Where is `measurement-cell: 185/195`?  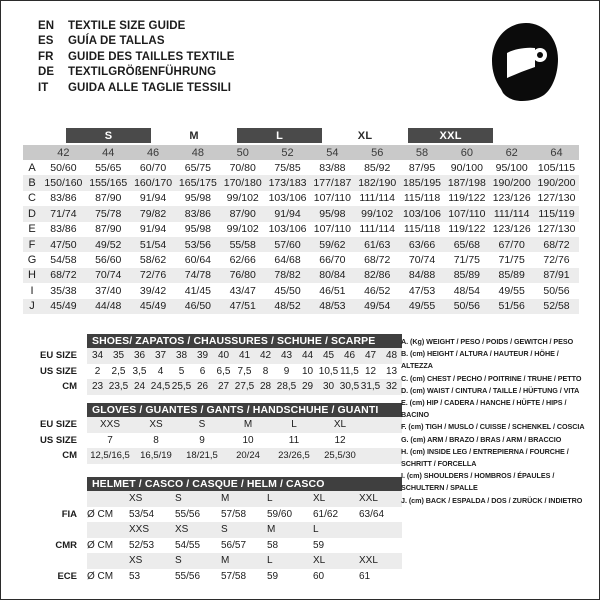
measurement-cell: 185/195 is located at coordinates (422, 183).